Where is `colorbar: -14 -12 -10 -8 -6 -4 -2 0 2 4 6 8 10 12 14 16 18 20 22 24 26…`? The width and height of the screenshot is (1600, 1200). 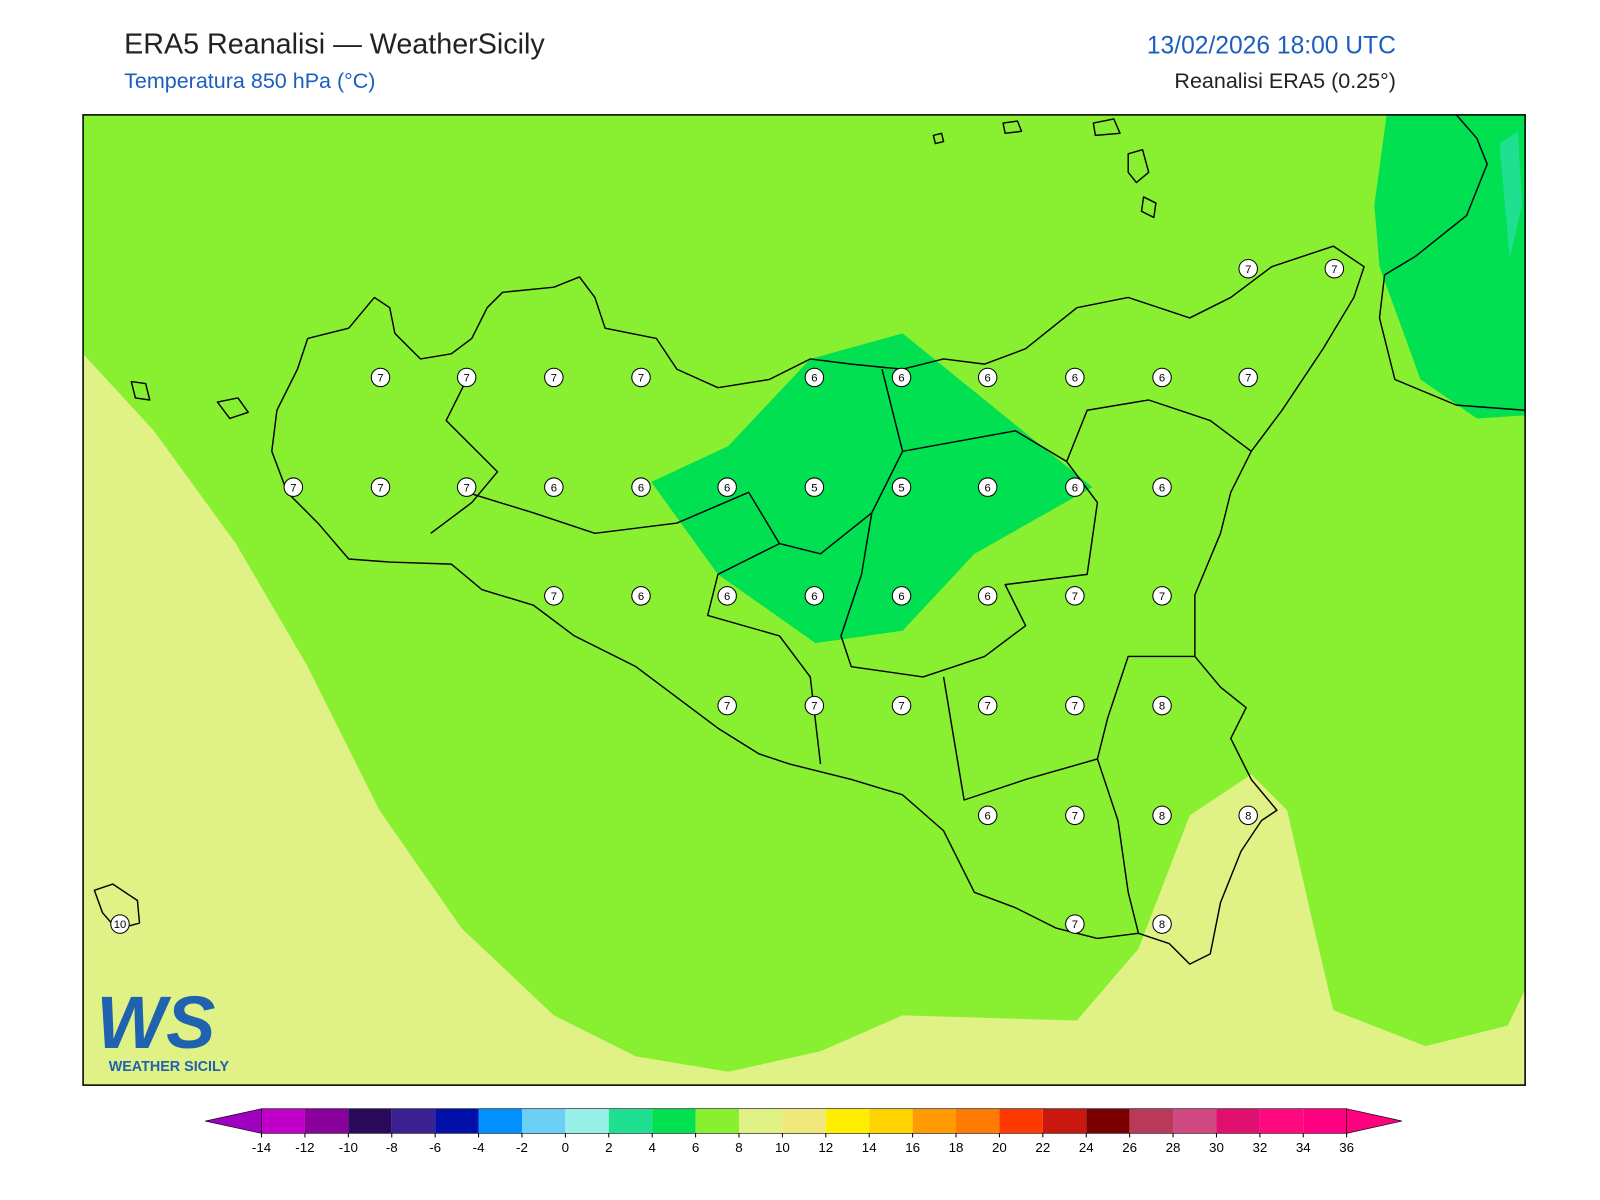
colorbar: -14 -12 -10 -8 -6 -4 -2 0 2 4 6 8 10 12 14 16 18 20 22 24 26… is located at coordinates (804, 1131).